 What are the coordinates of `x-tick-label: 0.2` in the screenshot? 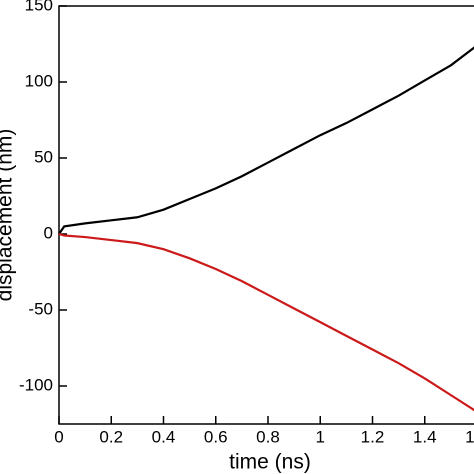 It's located at (111, 436).